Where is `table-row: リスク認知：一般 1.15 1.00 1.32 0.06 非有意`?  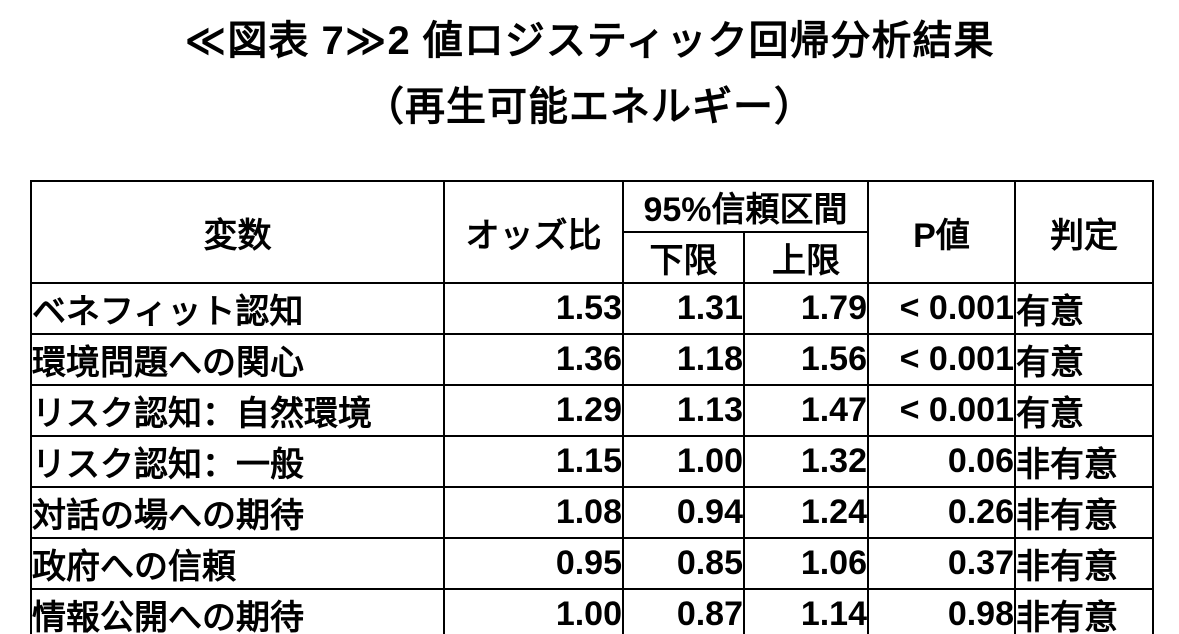 table-row: リスク認知：一般 1.15 1.00 1.32 0.06 非有意 is located at coordinates (592, 461).